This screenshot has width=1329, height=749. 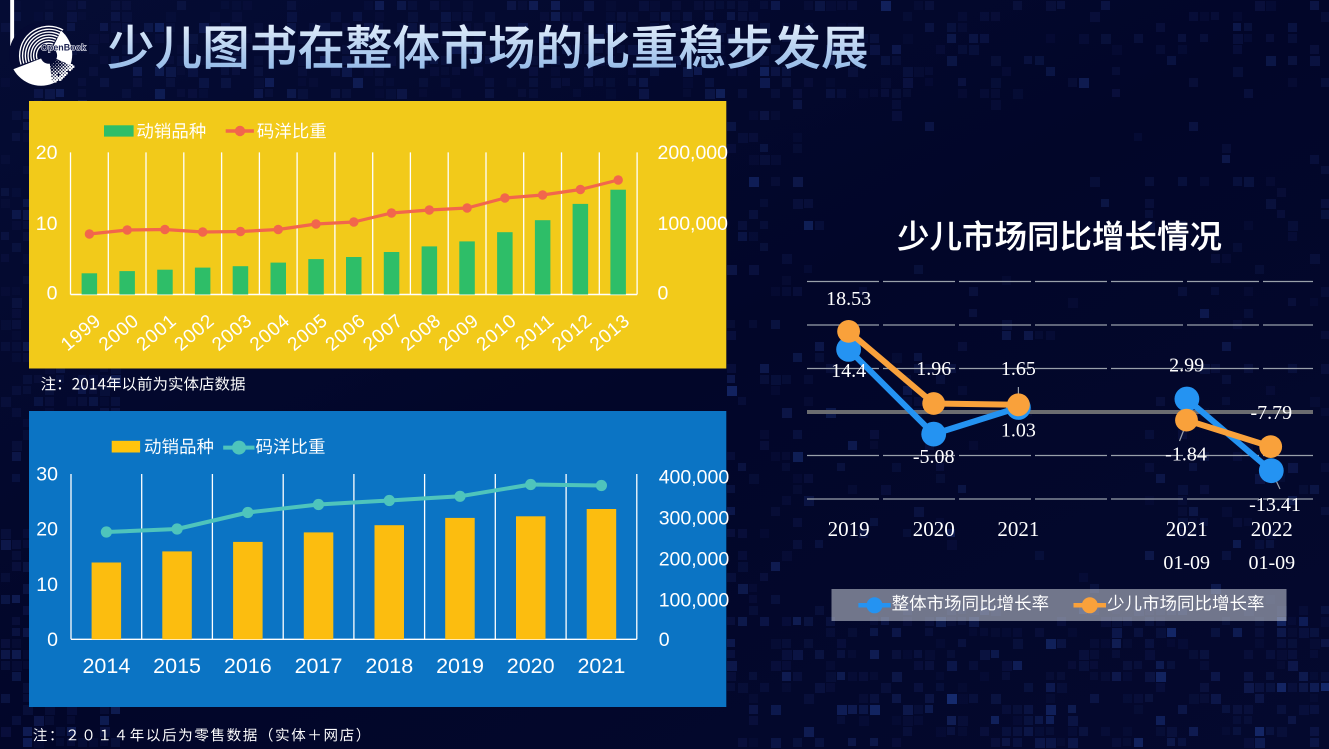 I want to click on svg-text: OpenBook, so click(x=63, y=48).